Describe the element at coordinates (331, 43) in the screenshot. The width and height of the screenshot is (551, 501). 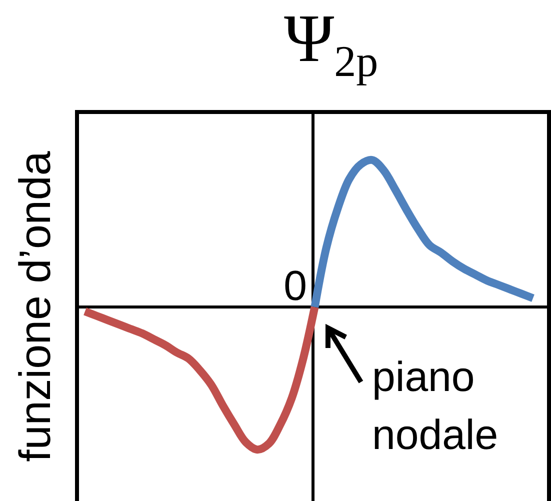
I see `chart-title: Ψ$_{2p}$` at that location.